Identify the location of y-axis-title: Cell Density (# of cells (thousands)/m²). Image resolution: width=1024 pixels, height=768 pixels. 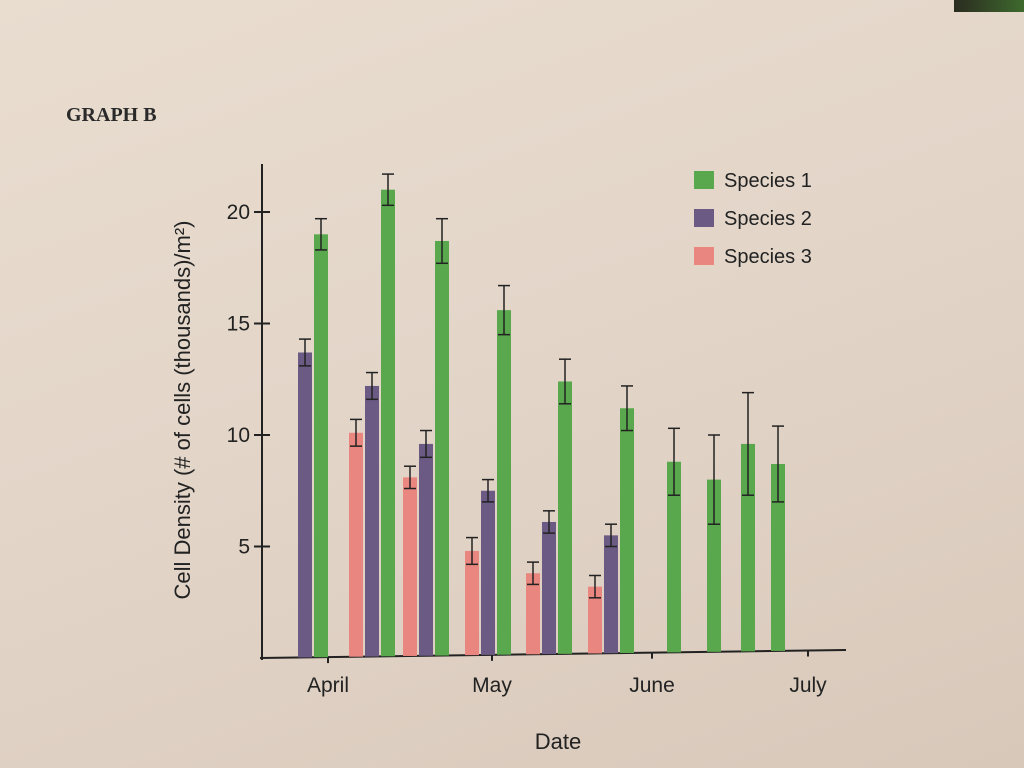
(182, 409).